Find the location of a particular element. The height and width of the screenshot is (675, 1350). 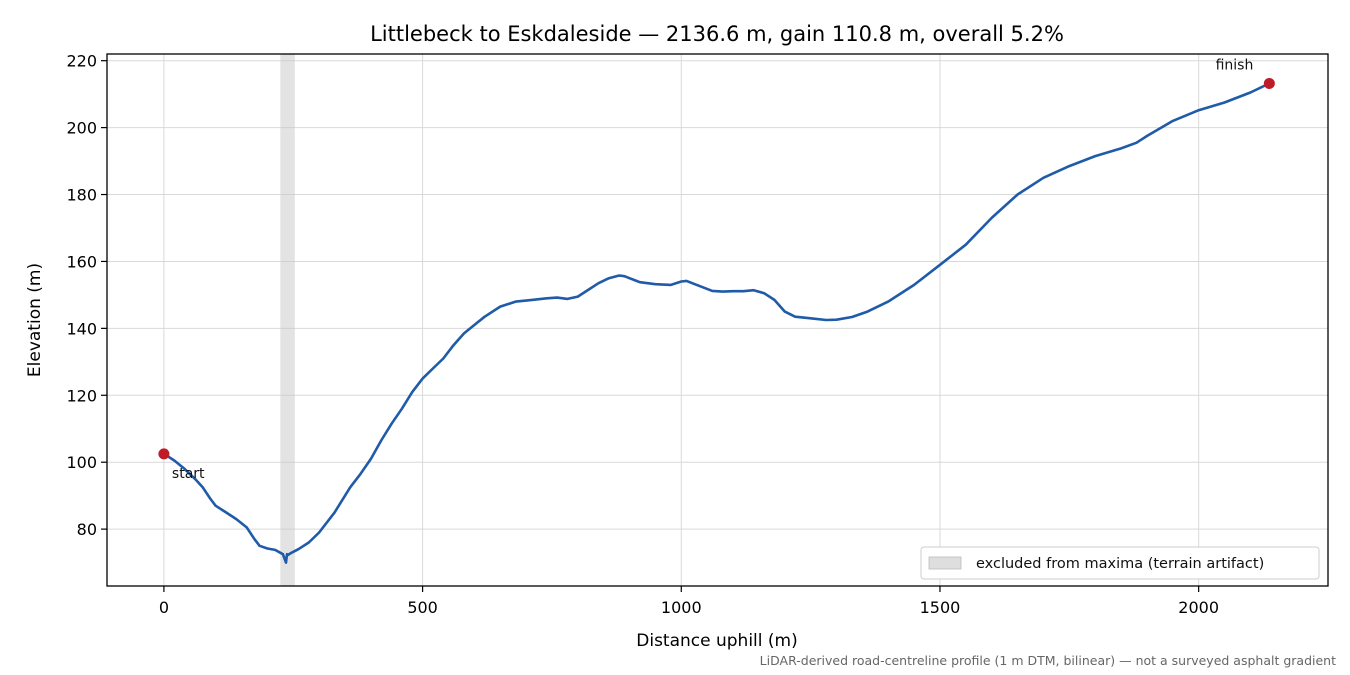

y-tick-label: 160 is located at coordinates (81, 261).